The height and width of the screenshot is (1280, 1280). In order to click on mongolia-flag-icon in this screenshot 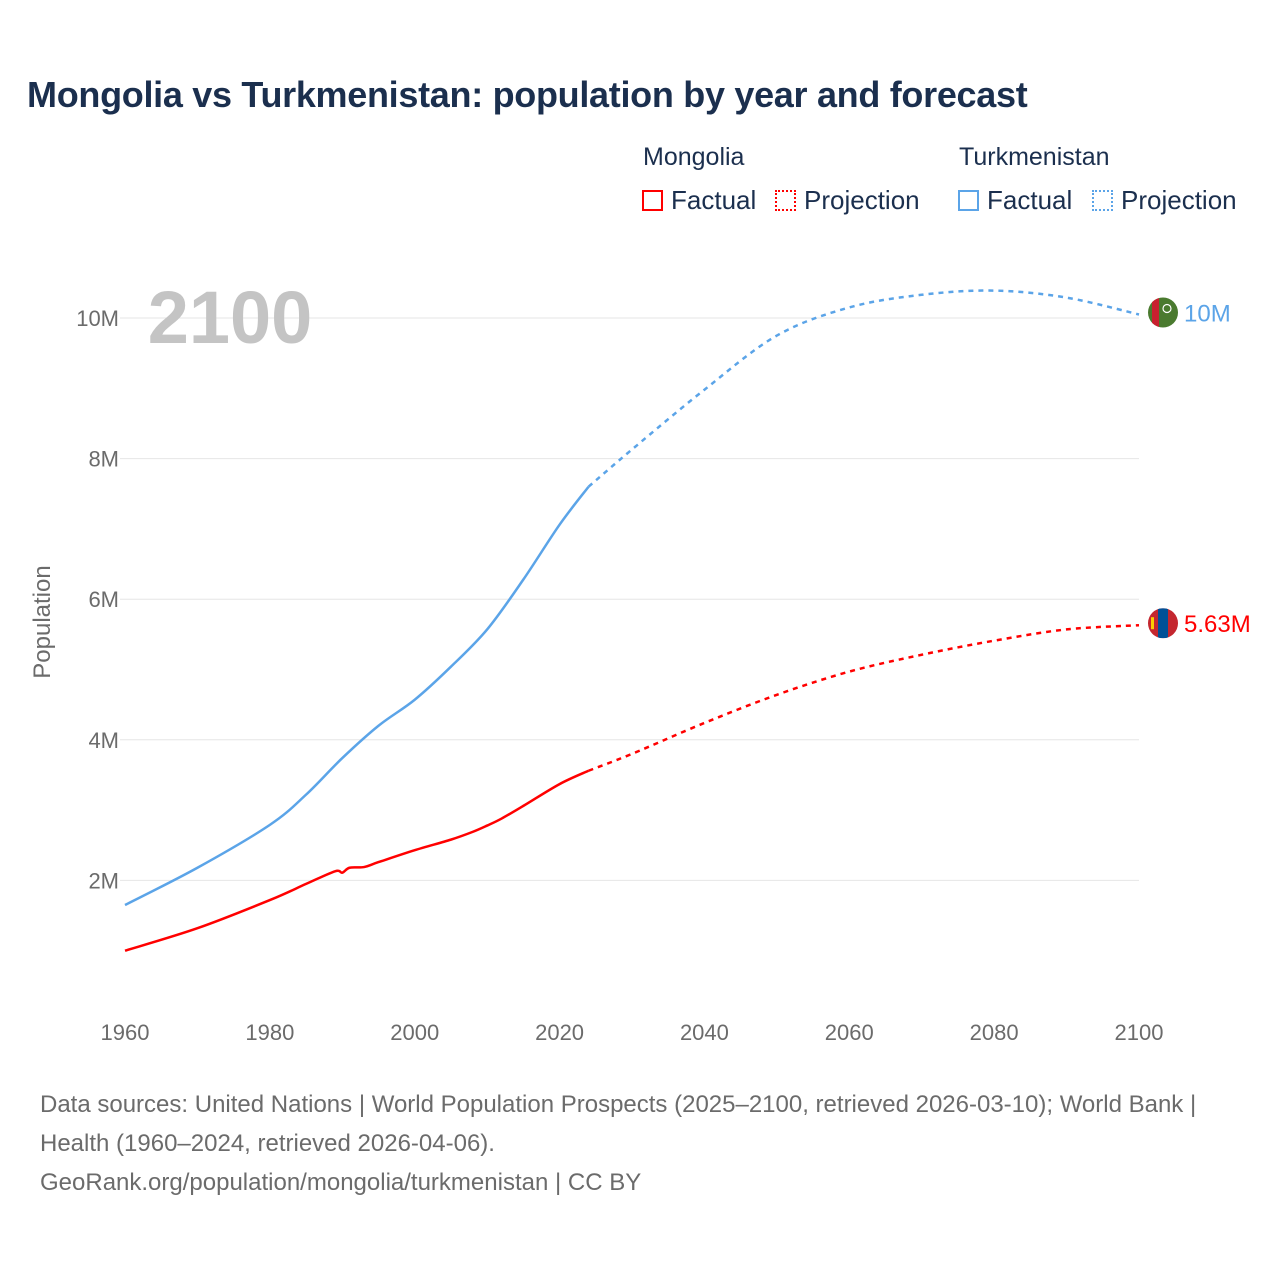, I will do `click(1163, 623)`.